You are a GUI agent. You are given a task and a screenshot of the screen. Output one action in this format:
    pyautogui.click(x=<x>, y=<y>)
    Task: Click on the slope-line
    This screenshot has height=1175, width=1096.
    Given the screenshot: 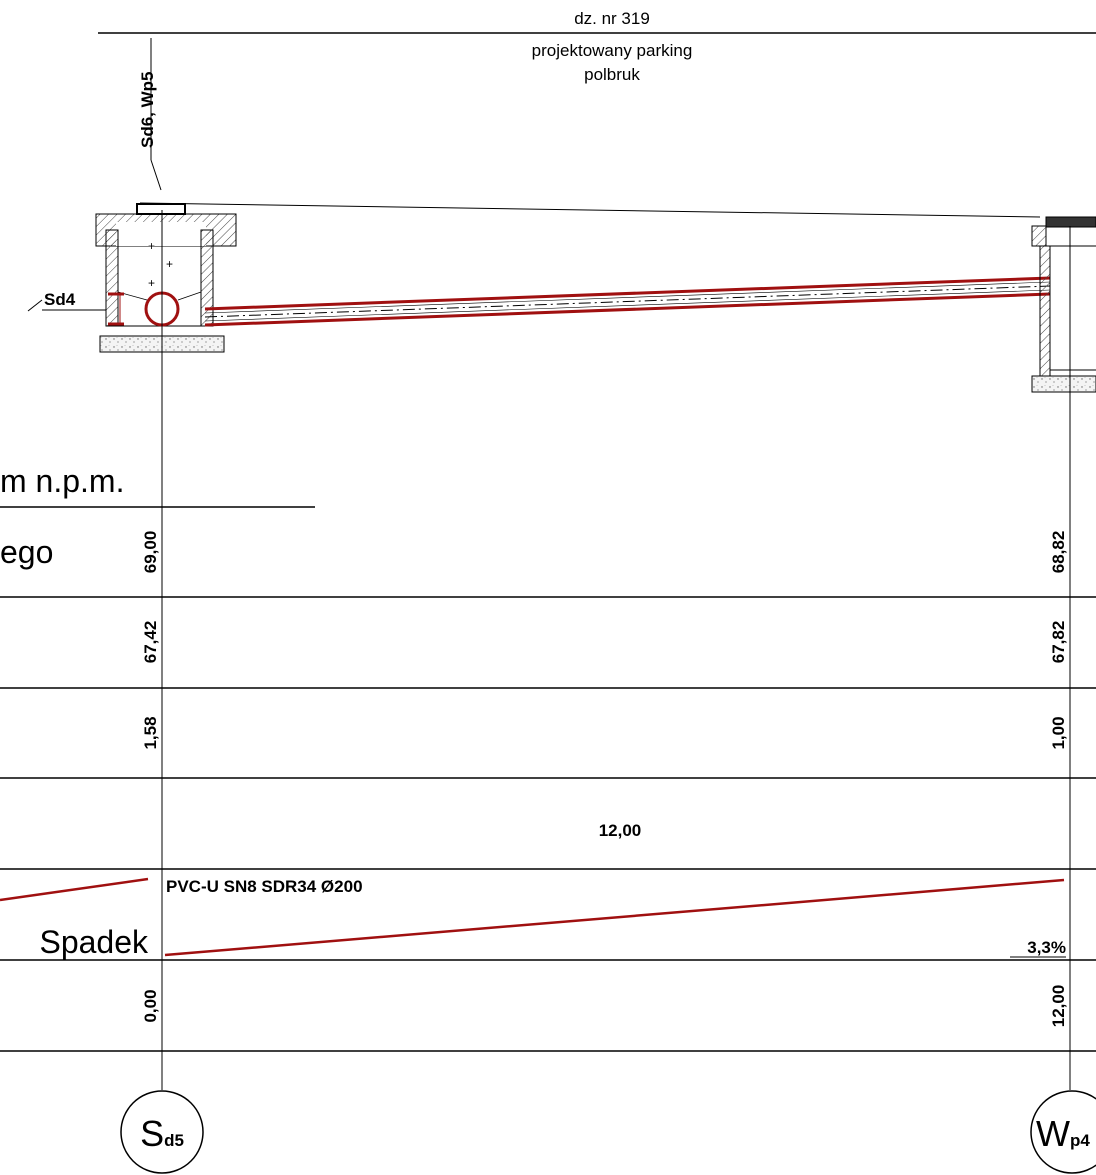 What is the action you would take?
    pyautogui.click(x=614, y=917)
    